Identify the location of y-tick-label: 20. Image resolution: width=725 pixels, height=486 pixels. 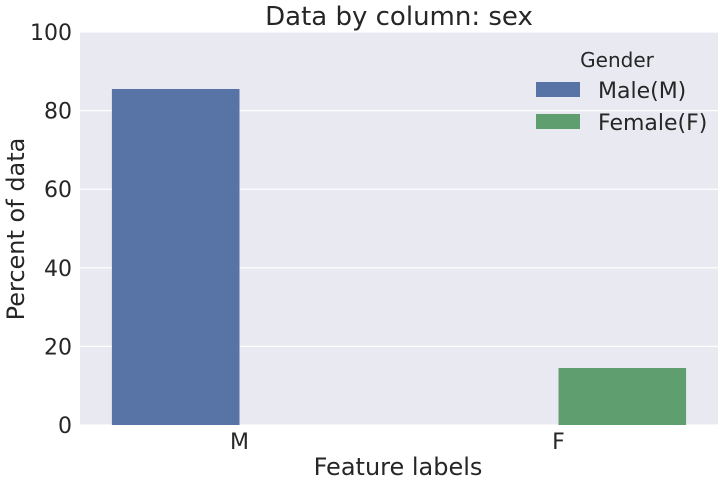
(58, 347).